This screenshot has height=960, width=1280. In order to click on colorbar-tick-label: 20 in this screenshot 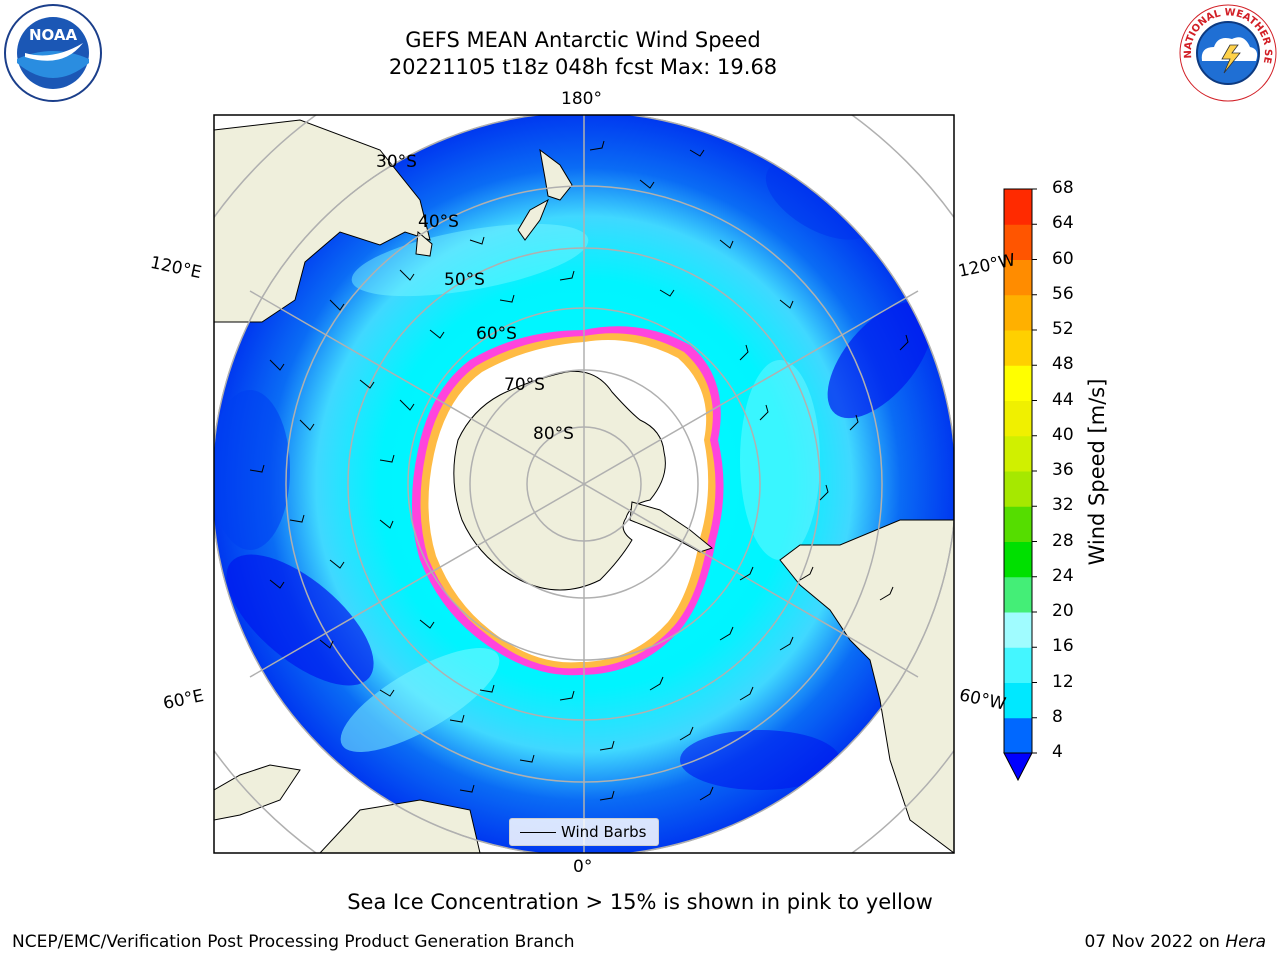, I will do `click(1063, 611)`.